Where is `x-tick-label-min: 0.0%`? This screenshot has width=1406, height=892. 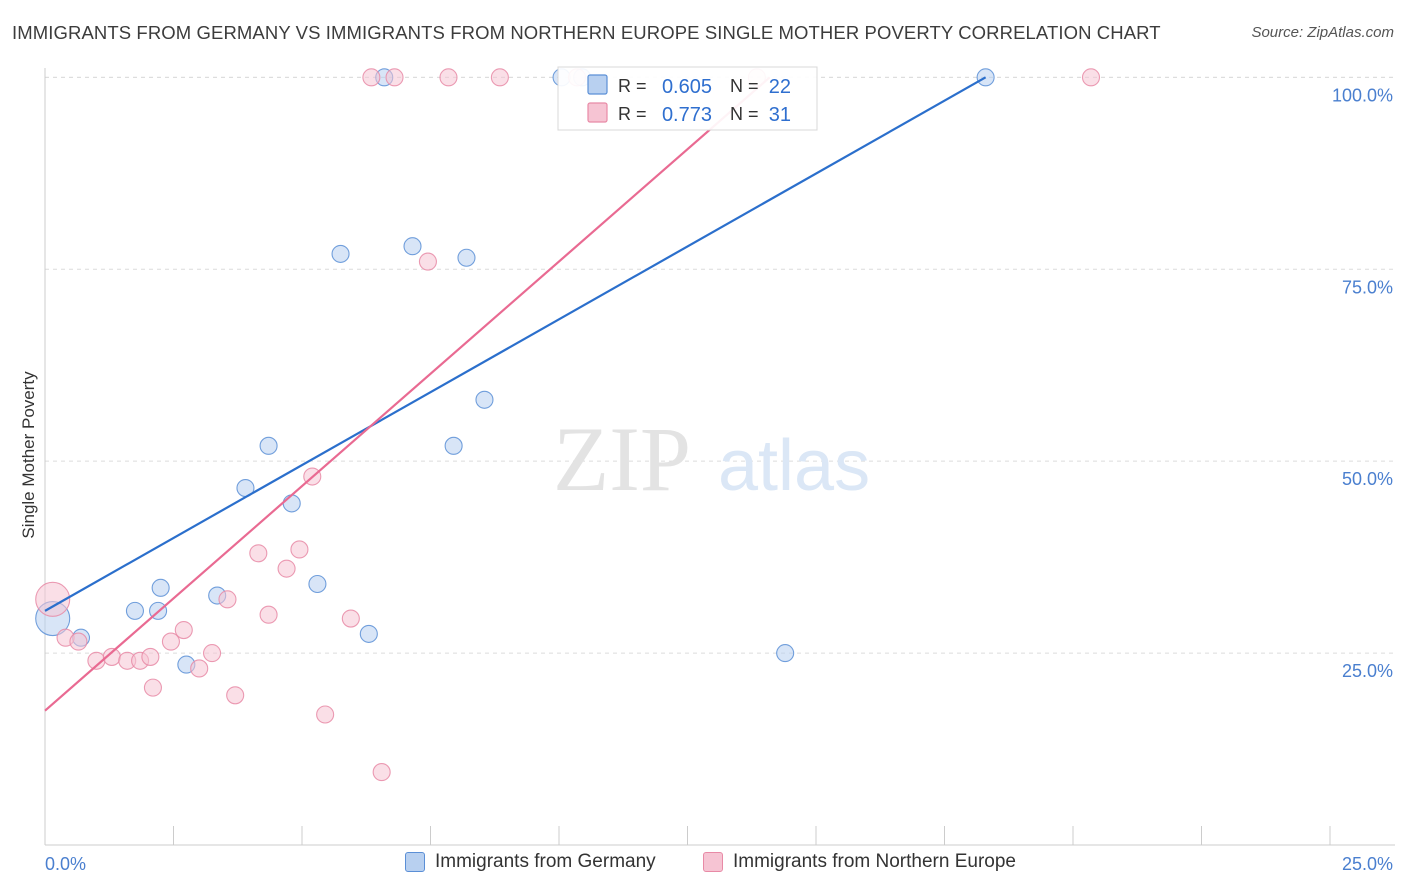 x-tick-label-min: 0.0% is located at coordinates (65, 864).